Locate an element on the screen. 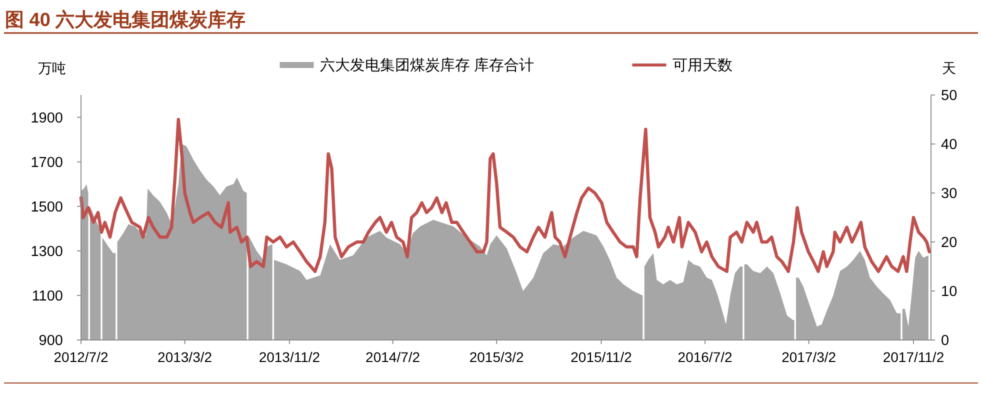  x-tick-label: 2015/3/2 is located at coordinates (496, 357).